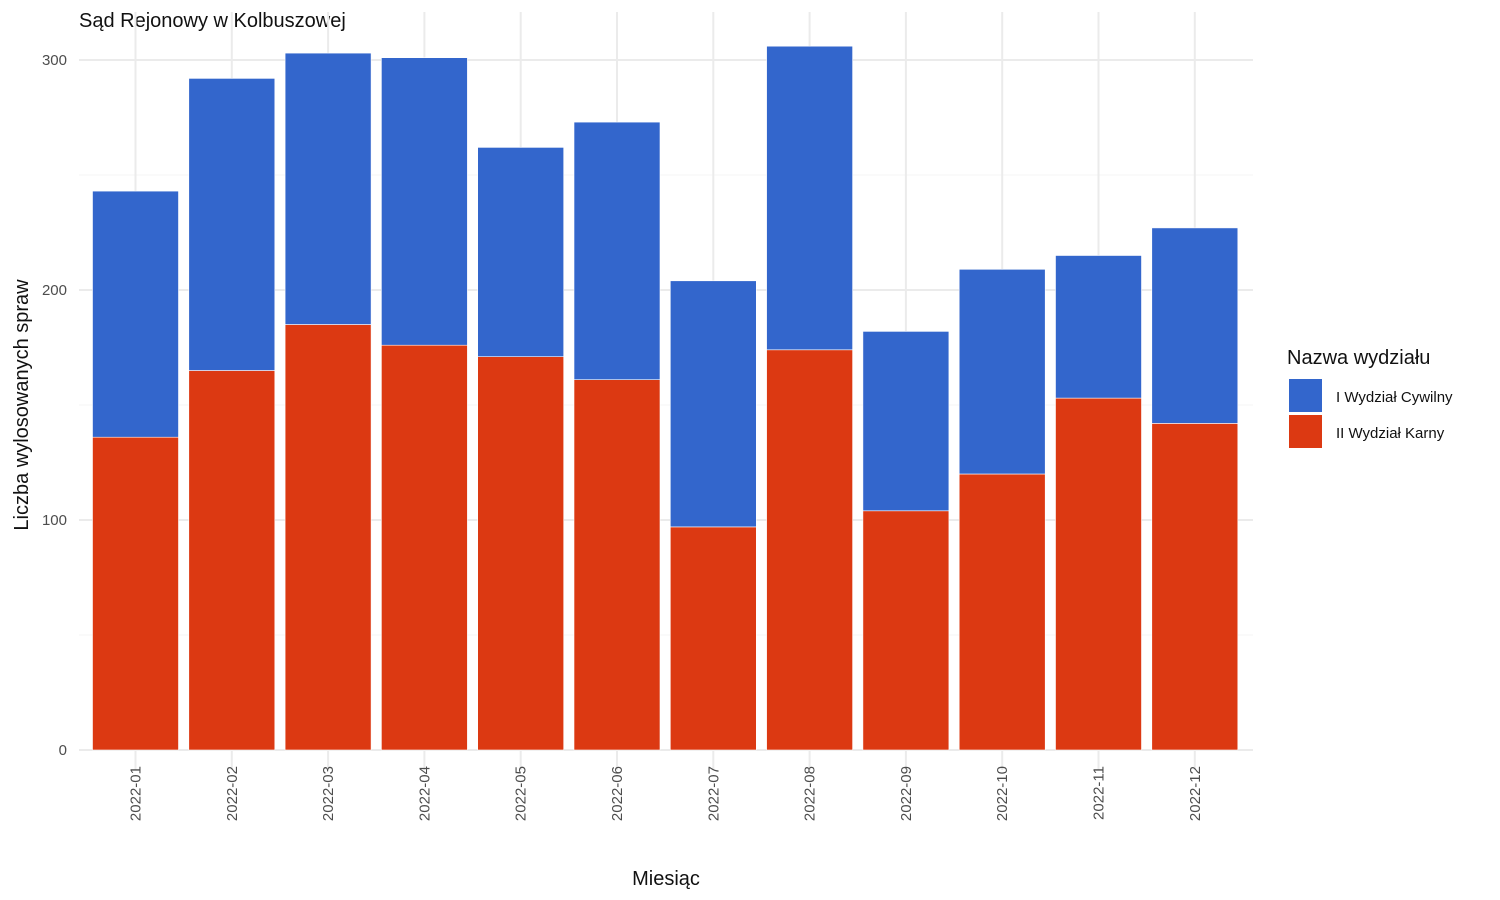 The height and width of the screenshot is (900, 1500). What do you see at coordinates (135, 314) in the screenshot?
I see `bar-segment: I Wydział Cywilny 2022-01: 107` at bounding box center [135, 314].